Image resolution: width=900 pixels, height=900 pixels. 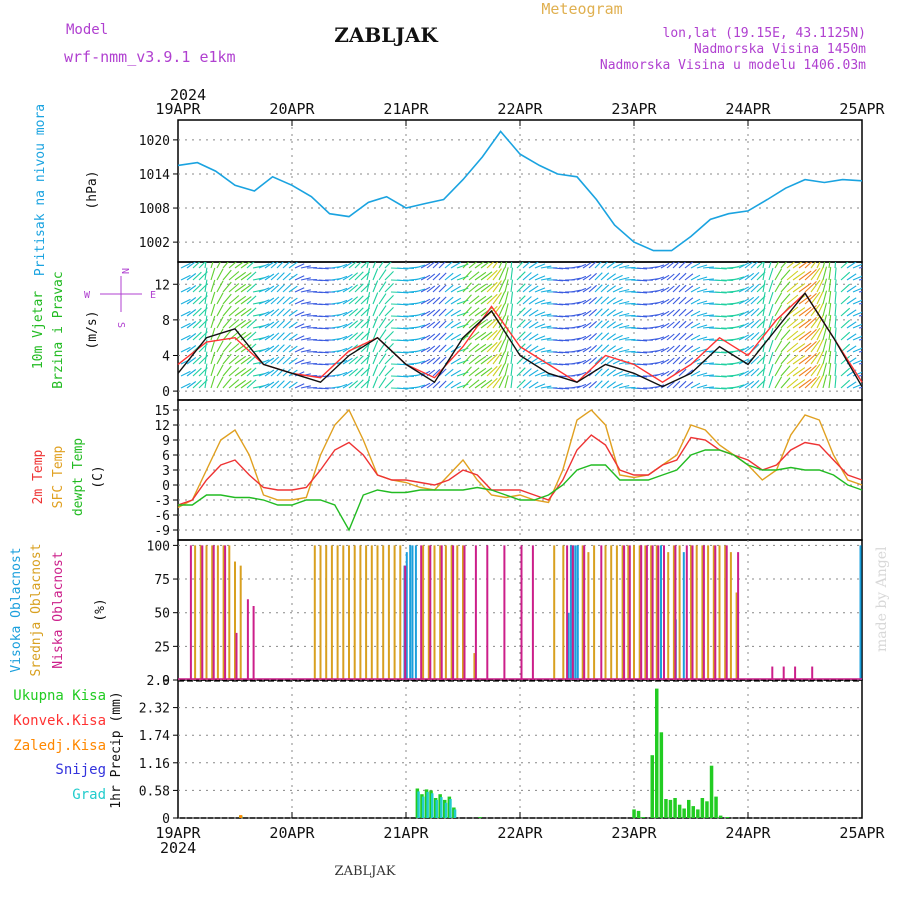 What do you see at coordinates (87, 295) in the screenshot?
I see `compass-w: W` at bounding box center [87, 295].